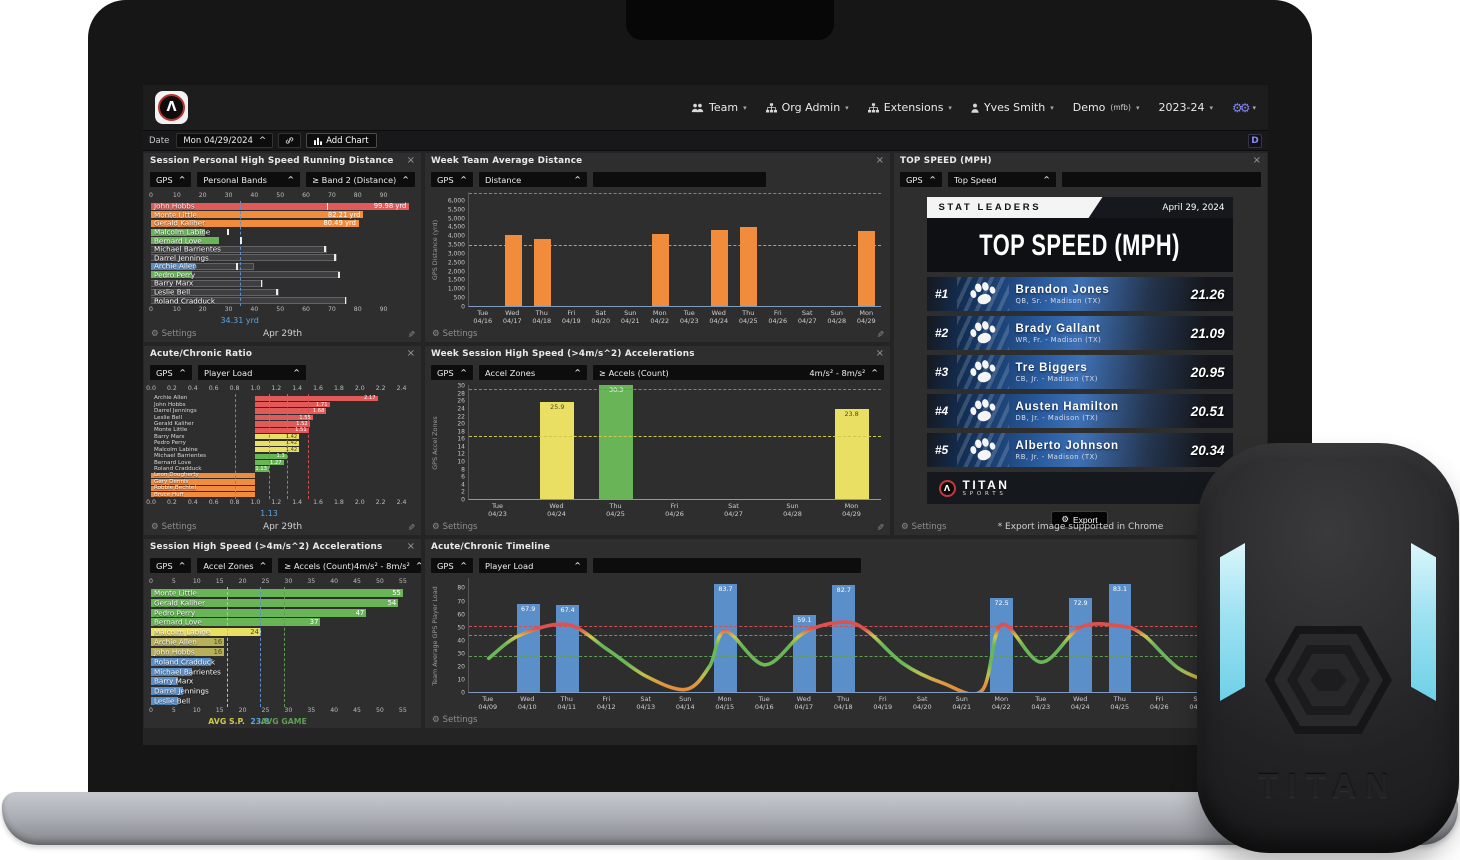  What do you see at coordinates (1079, 244) in the screenshot?
I see `card-title: TOP SPEED (MPH)` at bounding box center [1079, 244].